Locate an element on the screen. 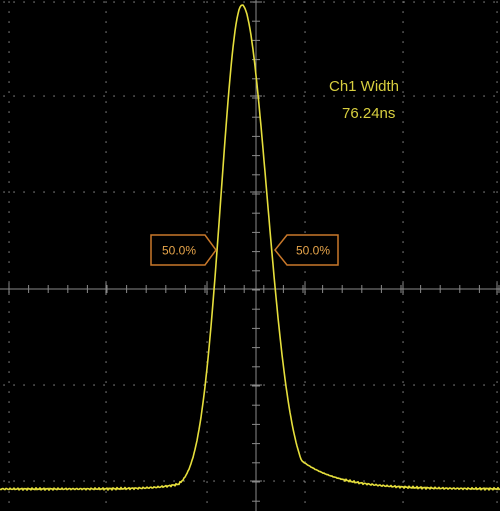 Image resolution: width=500 pixels, height=511 pixels. left-marker-label: 50.0% is located at coordinates (179, 251).